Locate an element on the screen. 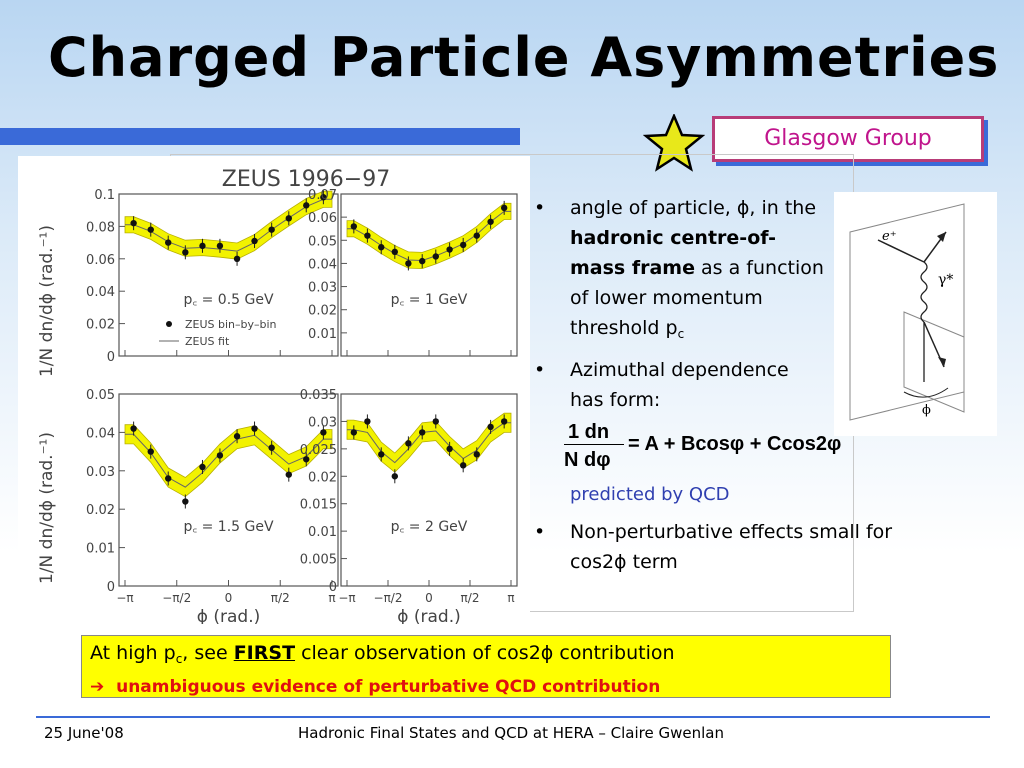 The width and height of the screenshot is (1024, 768). x-tick-label: 0 is located at coordinates (429, 598).